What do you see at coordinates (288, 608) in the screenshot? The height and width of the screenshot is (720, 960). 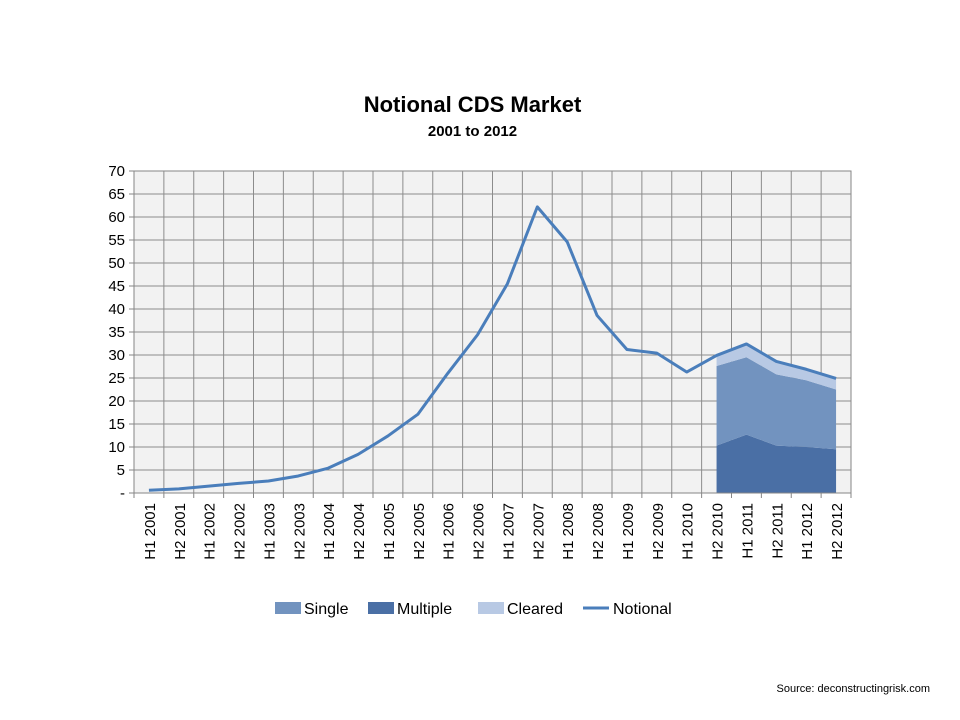 I see `legend-swatch-single` at bounding box center [288, 608].